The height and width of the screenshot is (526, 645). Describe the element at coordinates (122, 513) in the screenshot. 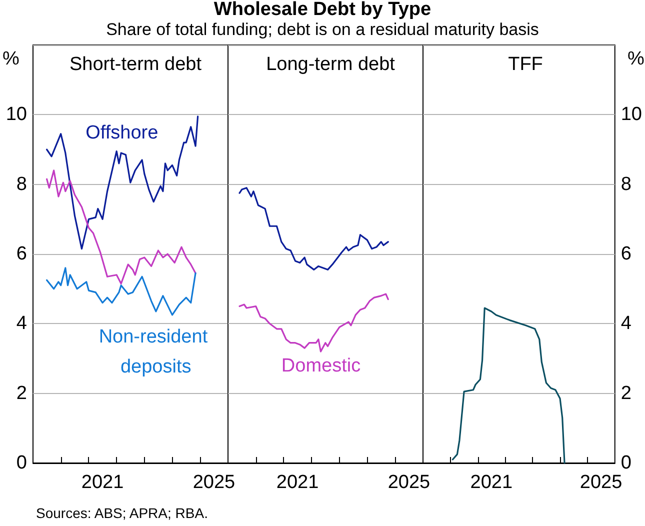

I see `source-note: Sources: ABS; APRA; RBA.` at that location.